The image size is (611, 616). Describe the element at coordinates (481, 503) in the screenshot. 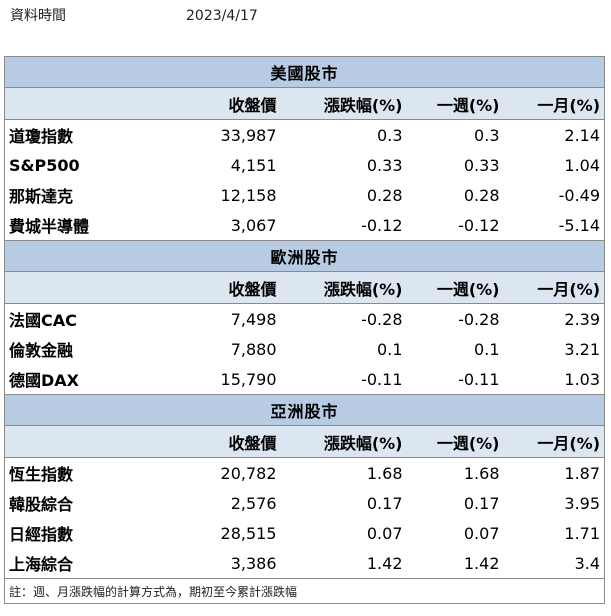

I see `weekly-change-cell: 0.17` at that location.